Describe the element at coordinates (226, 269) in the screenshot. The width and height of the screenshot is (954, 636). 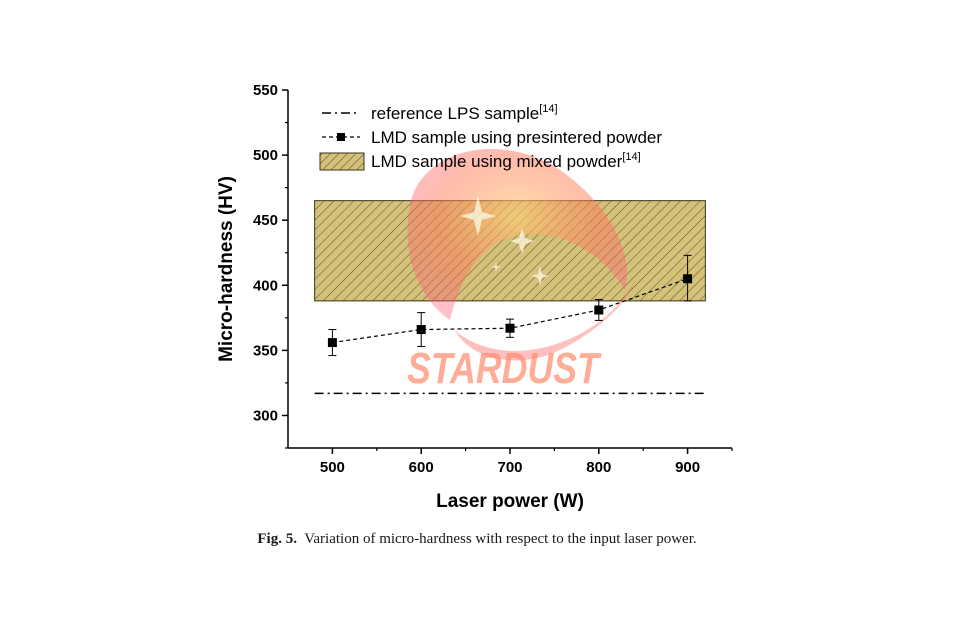
I see `y-axis-title: Micro-hardness (HV)` at that location.